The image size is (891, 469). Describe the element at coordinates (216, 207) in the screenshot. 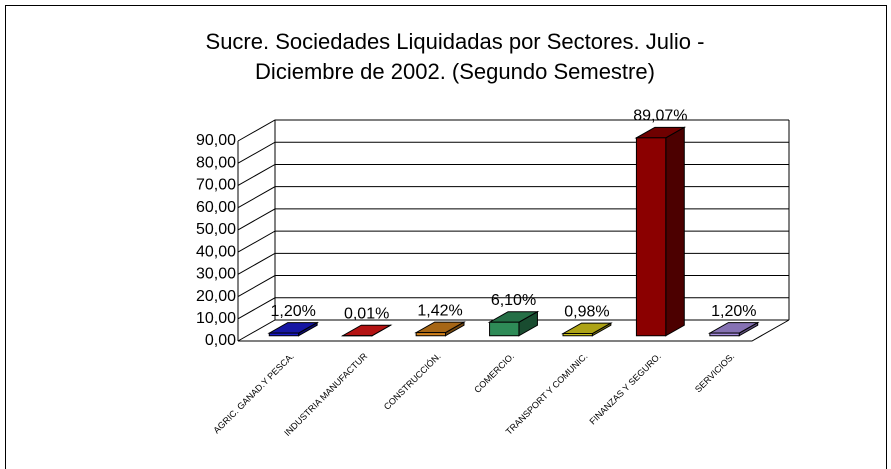

I see `y-tick-label: 60,00` at that location.